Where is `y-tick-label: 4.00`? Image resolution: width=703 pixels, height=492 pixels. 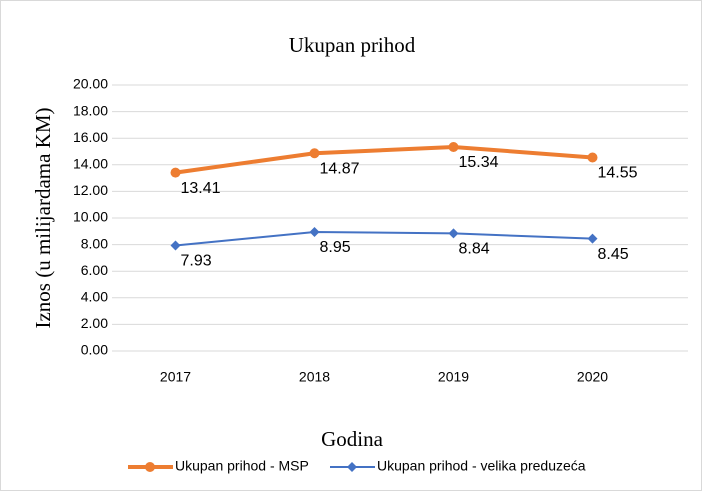 y-tick-label: 4.00 is located at coordinates (94, 297).